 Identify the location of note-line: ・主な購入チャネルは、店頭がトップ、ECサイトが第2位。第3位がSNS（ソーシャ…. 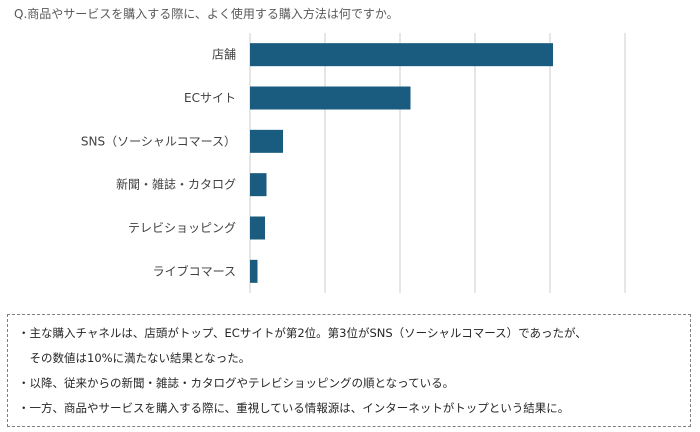
(302, 333).